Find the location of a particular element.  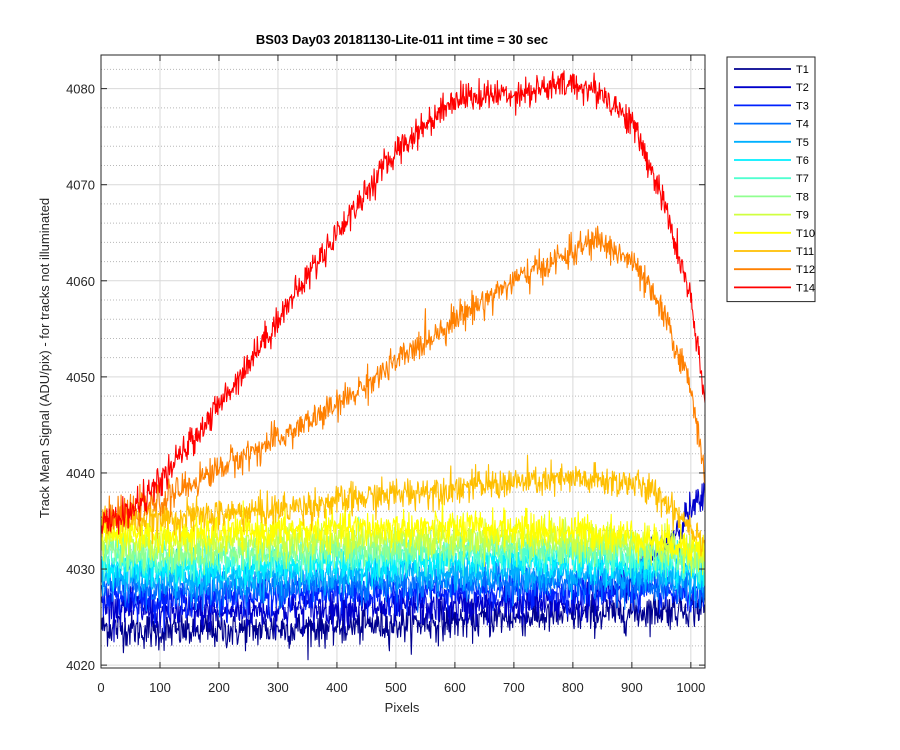

legend-label: T3 is located at coordinates (802, 106).